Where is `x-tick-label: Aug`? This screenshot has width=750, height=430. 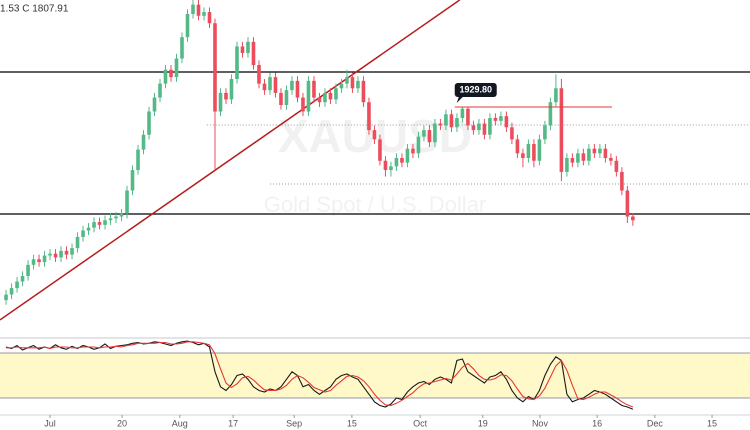
x-tick-label: Aug is located at coordinates (180, 423).